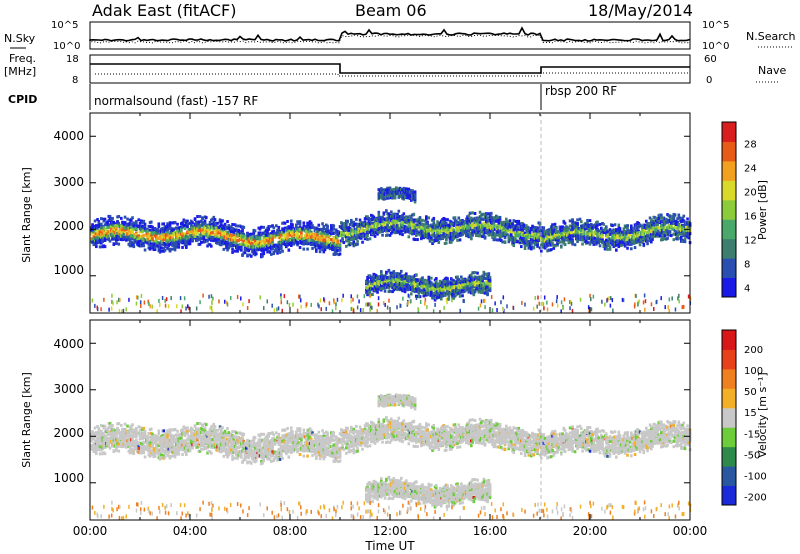 Image resolution: width=800 pixels, height=554 pixels. Describe the element at coordinates (390, 68) in the screenshot. I see `freq-trace` at that location.